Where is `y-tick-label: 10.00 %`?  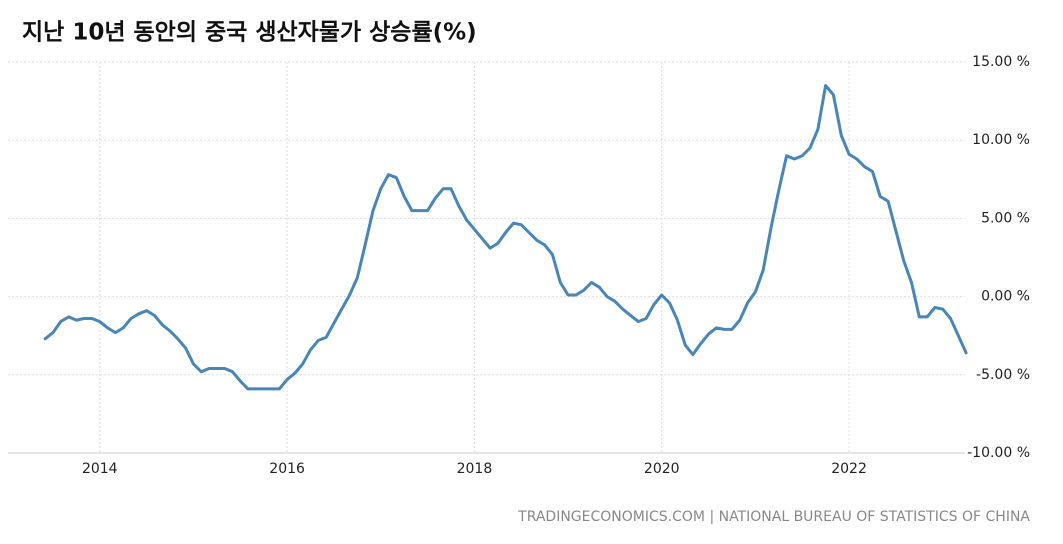
y-tick-label: 10.00 % is located at coordinates (1001, 140).